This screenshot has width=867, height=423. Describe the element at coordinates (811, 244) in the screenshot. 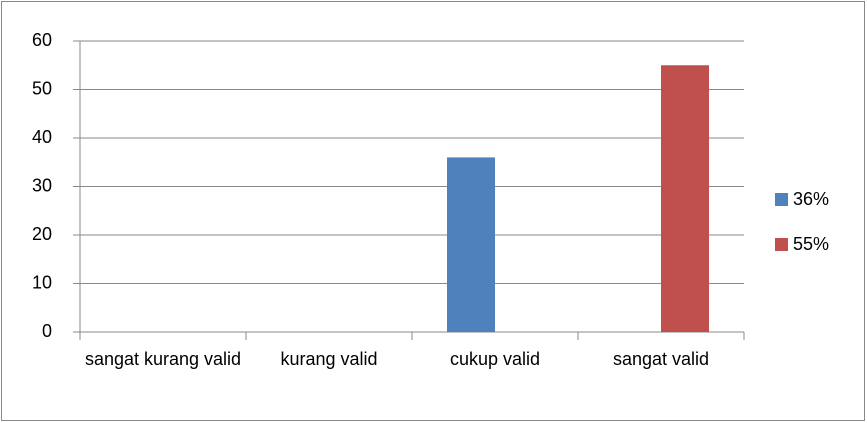

I see `legend-label: 55%` at that location.